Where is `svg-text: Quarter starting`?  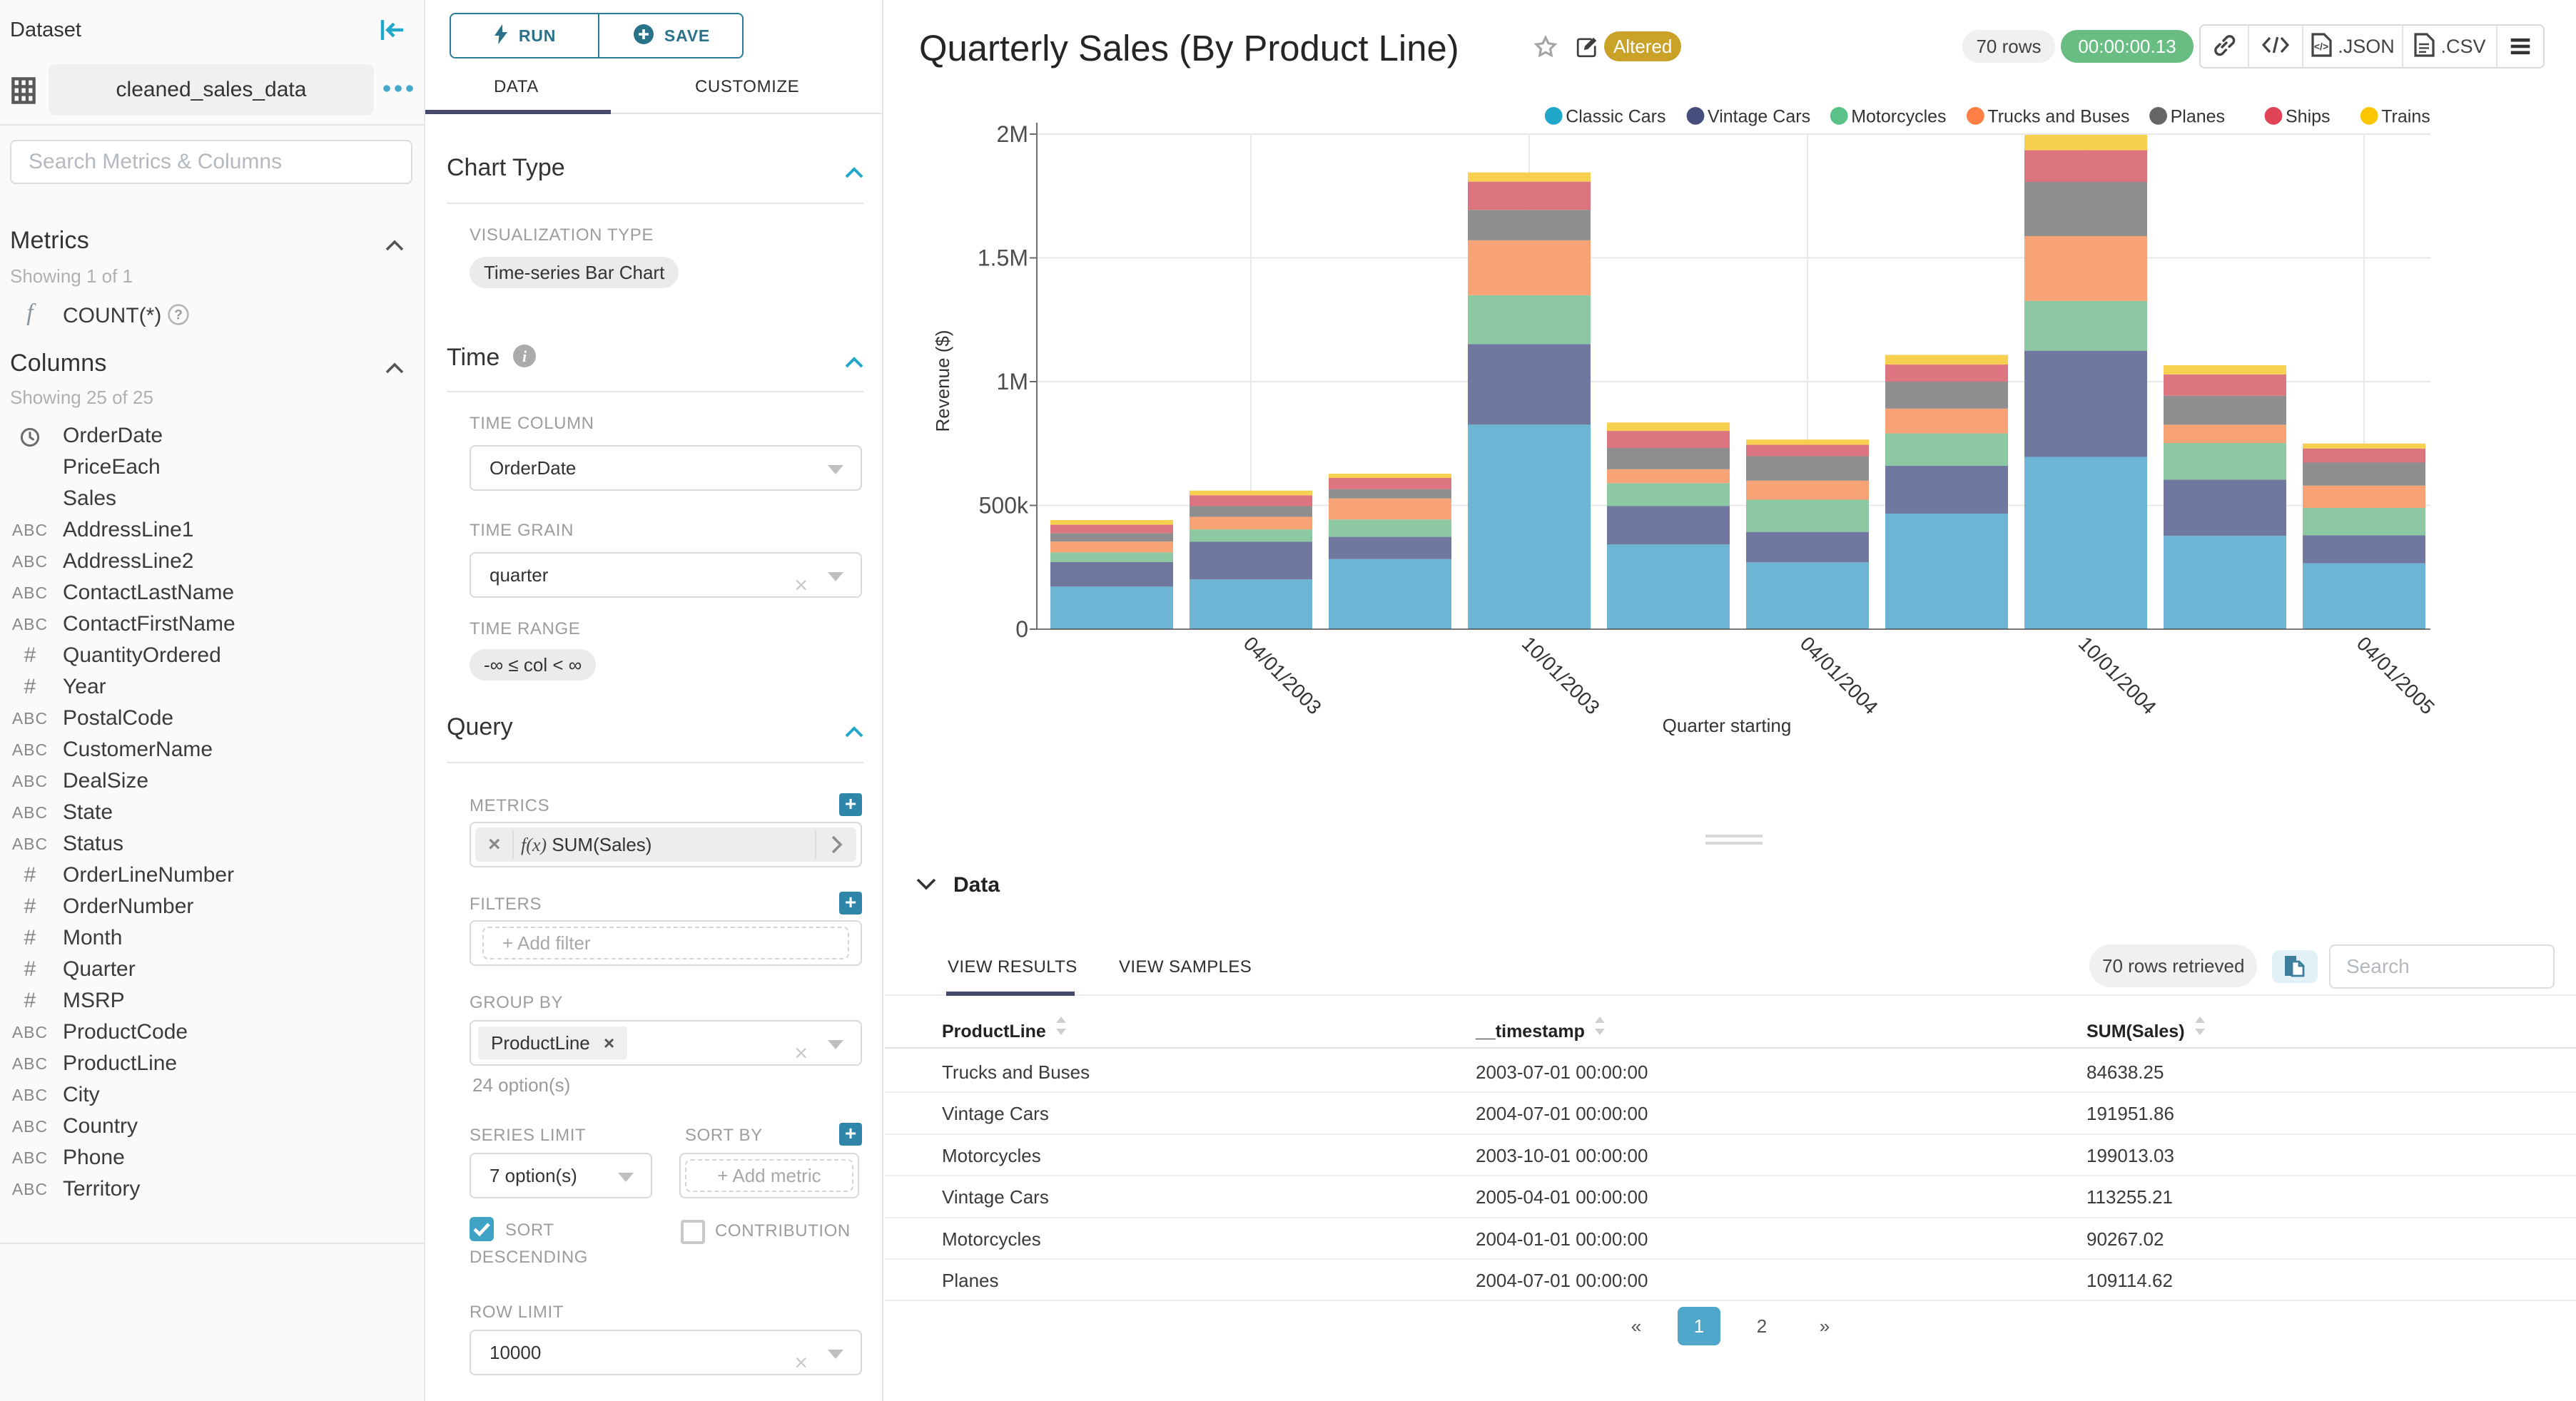
svg-text: Quarter starting is located at coordinates (1727, 725).